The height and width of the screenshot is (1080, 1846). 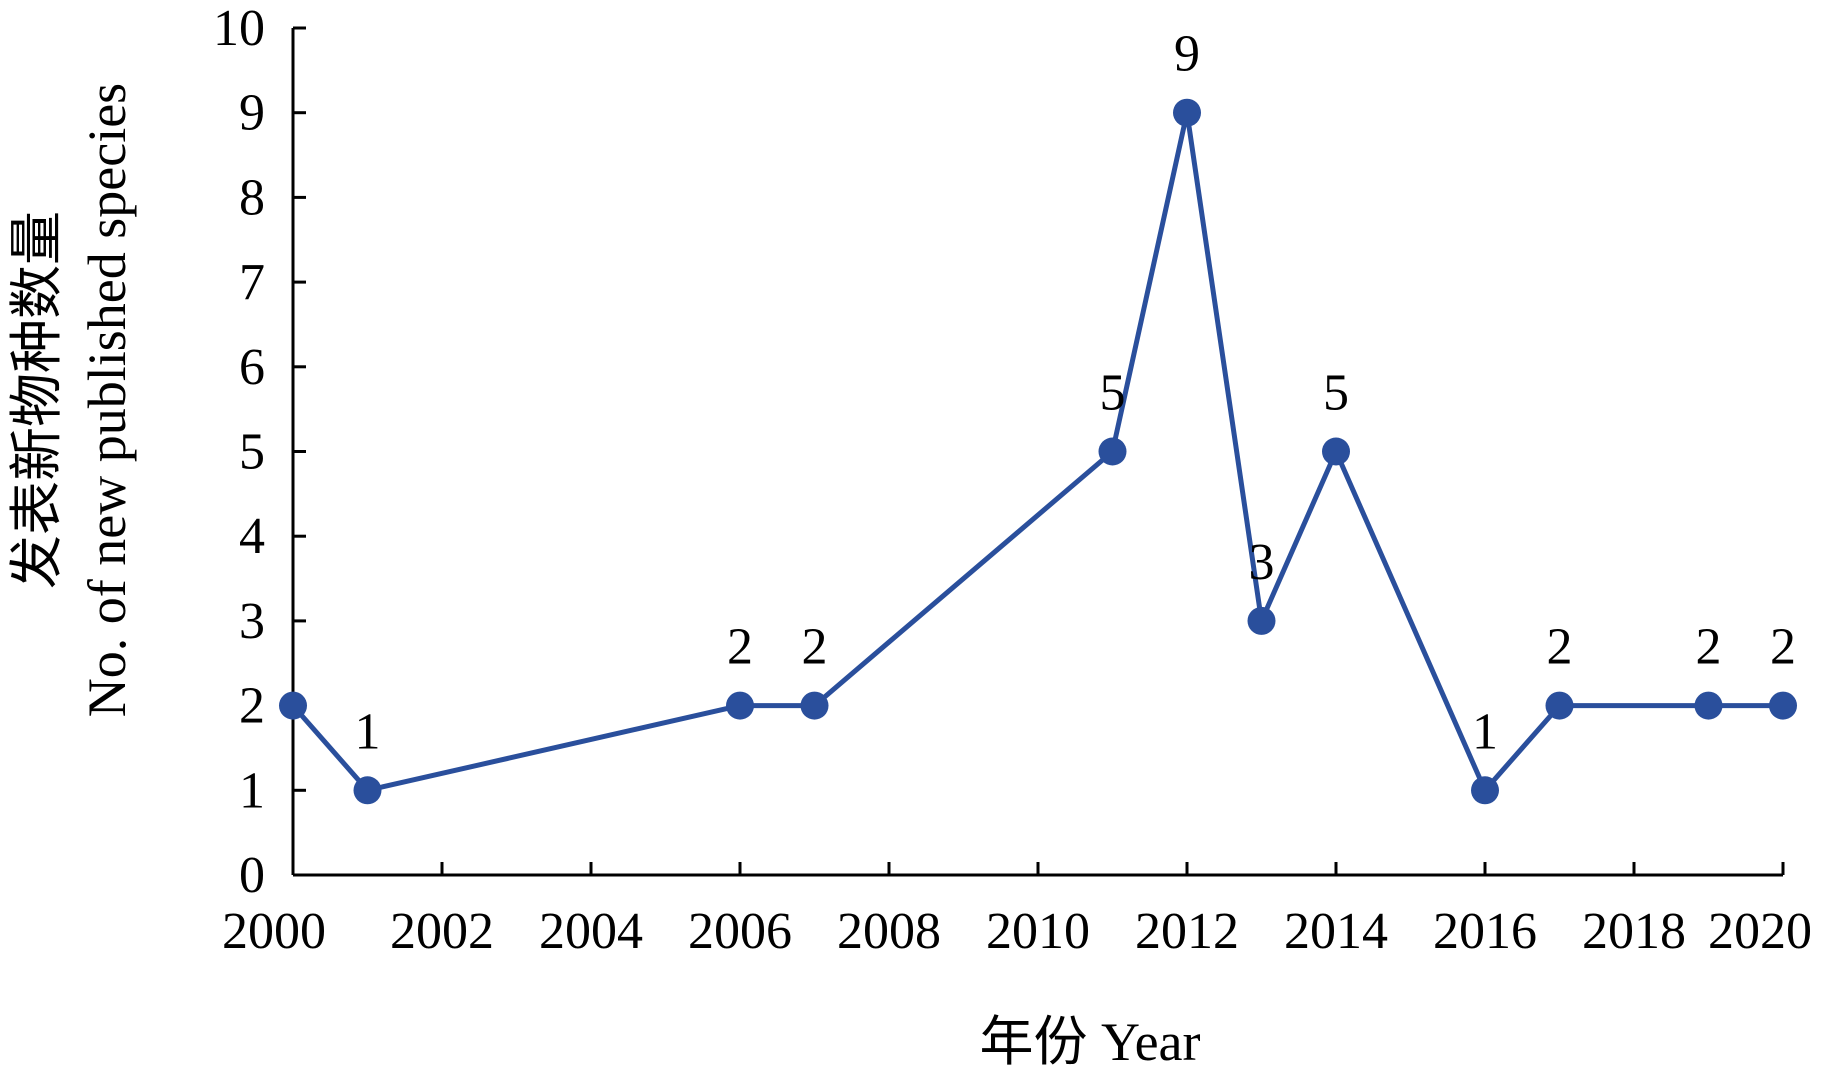 I want to click on x-tick-label: 2016, so click(x=1485, y=931).